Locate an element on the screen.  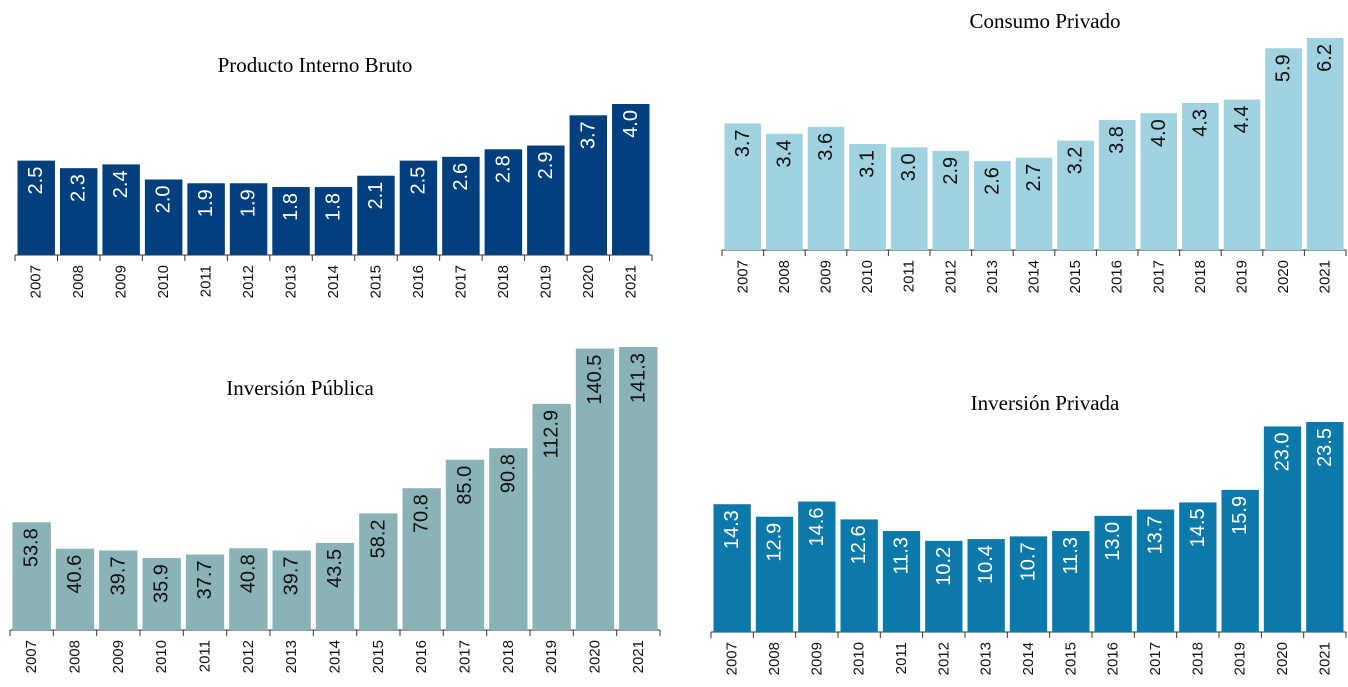
data-label: 2.0 is located at coordinates (164, 200).